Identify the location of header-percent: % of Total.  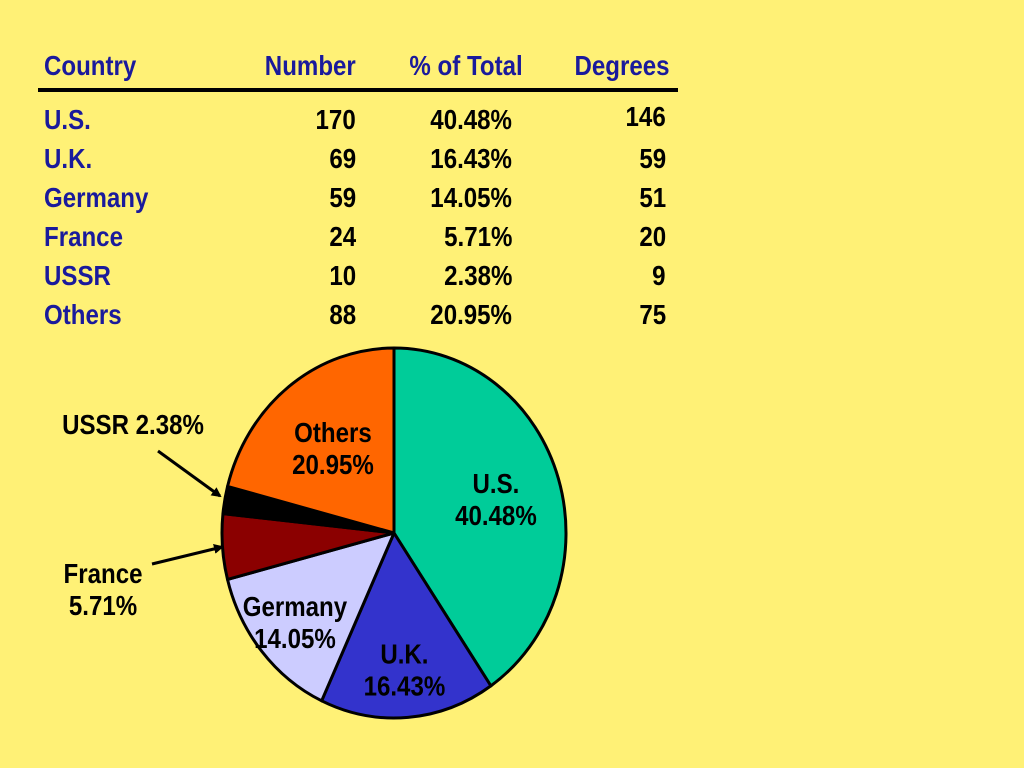
(466, 65).